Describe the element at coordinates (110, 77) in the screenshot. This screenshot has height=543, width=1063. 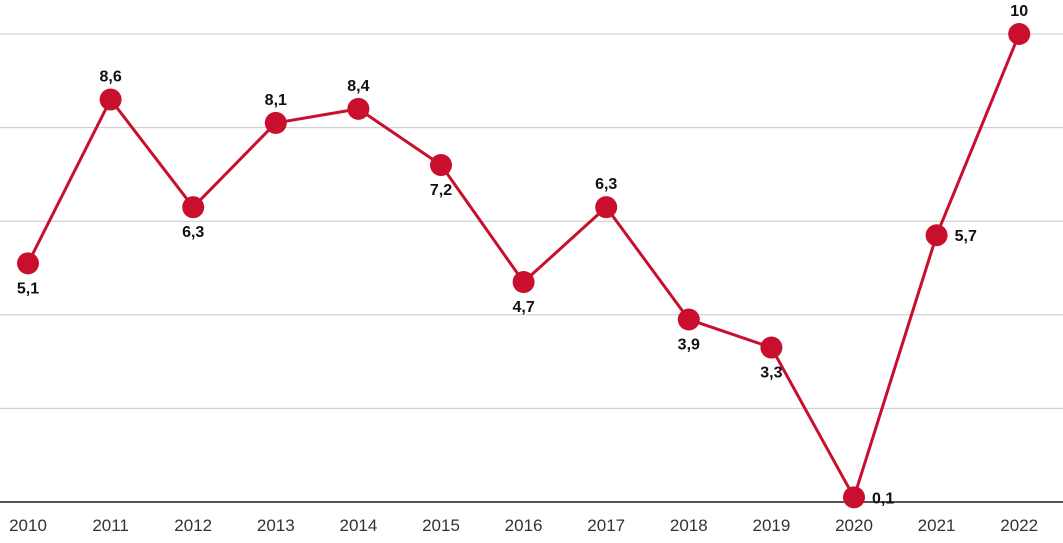
I see `data-label-2011: 8,6` at that location.